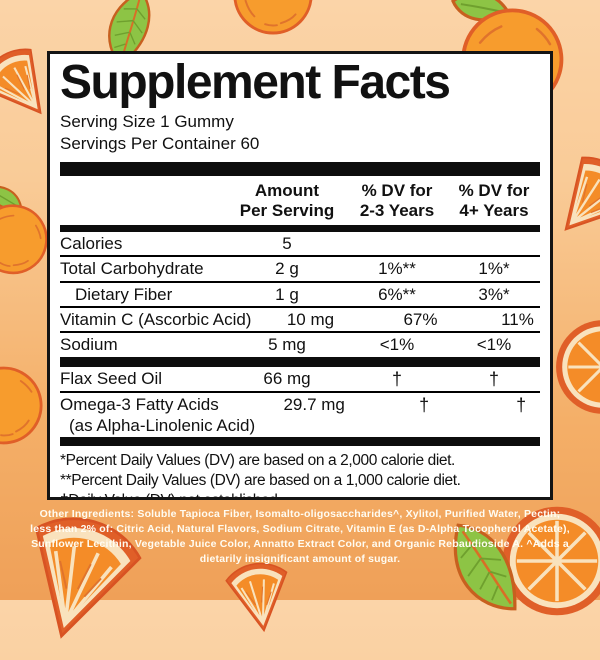  I want to click on table-row: Vitamin C (Ascorbic Acid) 10 mg 67% 11%, so click(300, 318).